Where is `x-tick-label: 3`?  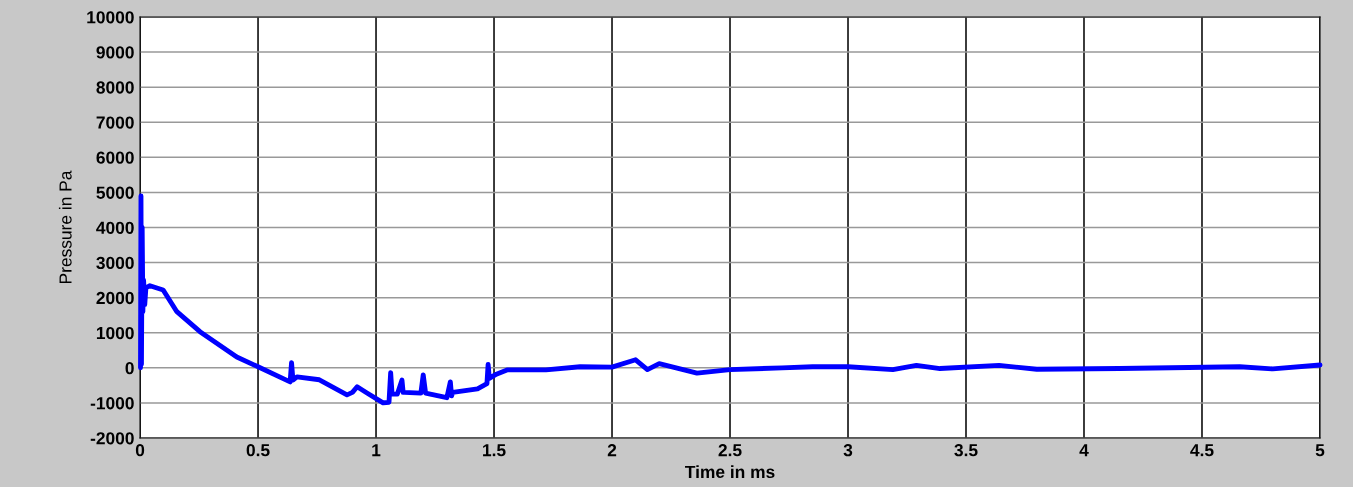 x-tick-label: 3 is located at coordinates (848, 450).